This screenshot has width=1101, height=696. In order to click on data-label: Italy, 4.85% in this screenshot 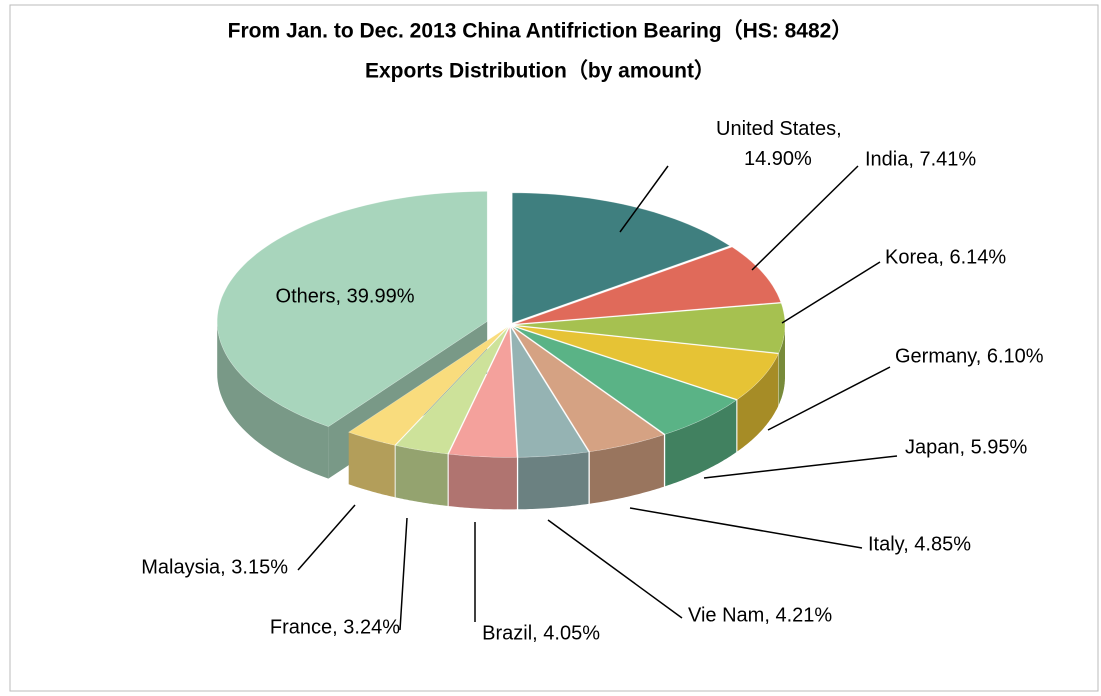, I will do `click(919, 544)`.